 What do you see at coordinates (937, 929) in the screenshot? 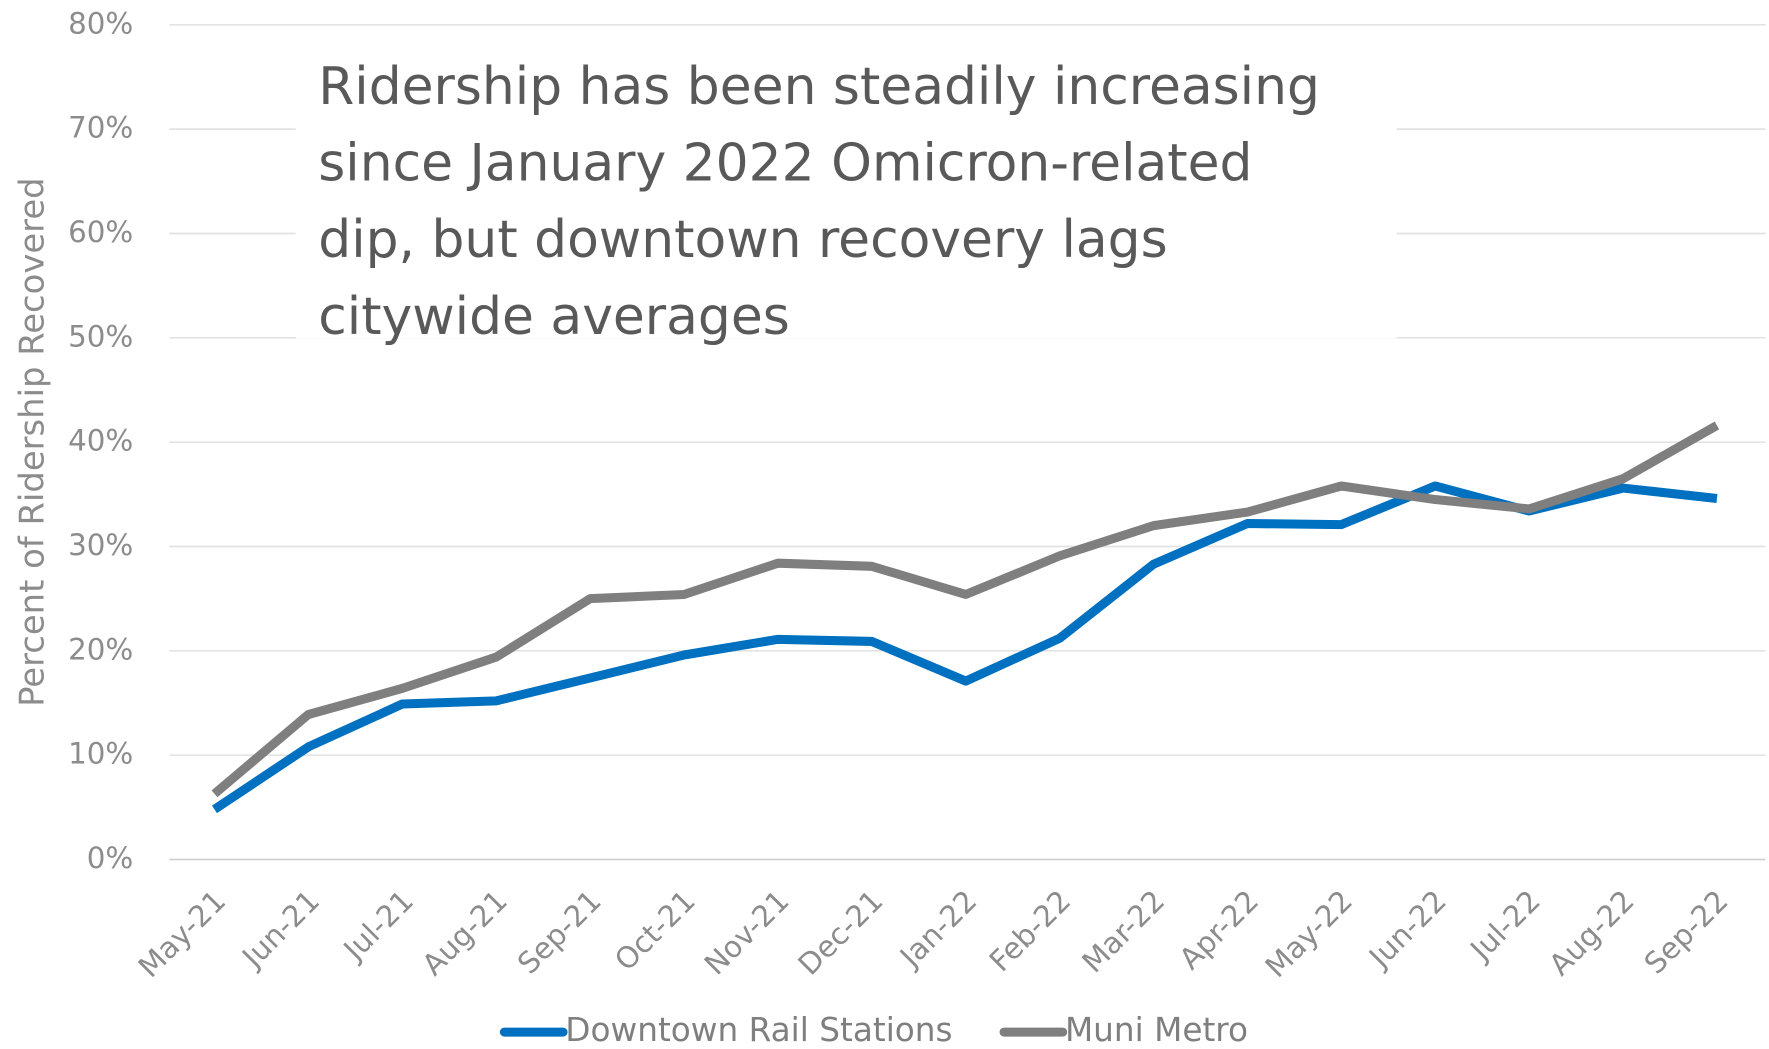
I see `x-tick-label: Jan-22` at bounding box center [937, 929].